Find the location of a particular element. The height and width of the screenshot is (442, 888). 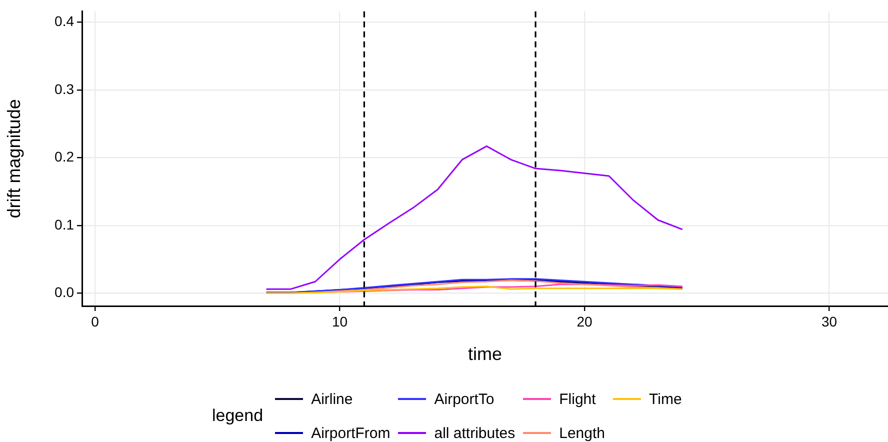

legend-label: Length is located at coordinates (582, 433).